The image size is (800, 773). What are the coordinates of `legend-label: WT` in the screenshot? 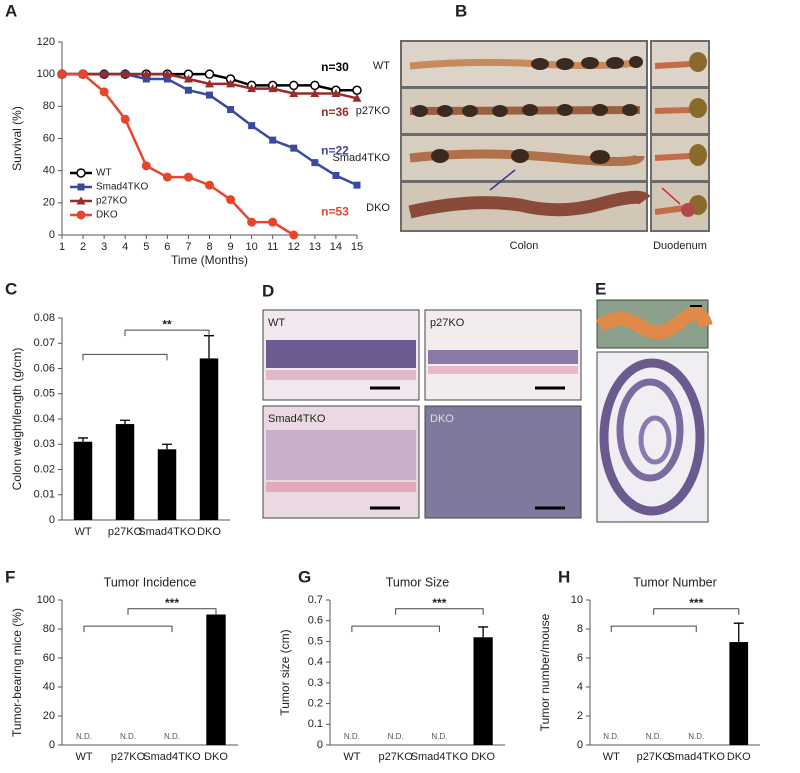 It's located at (104, 173).